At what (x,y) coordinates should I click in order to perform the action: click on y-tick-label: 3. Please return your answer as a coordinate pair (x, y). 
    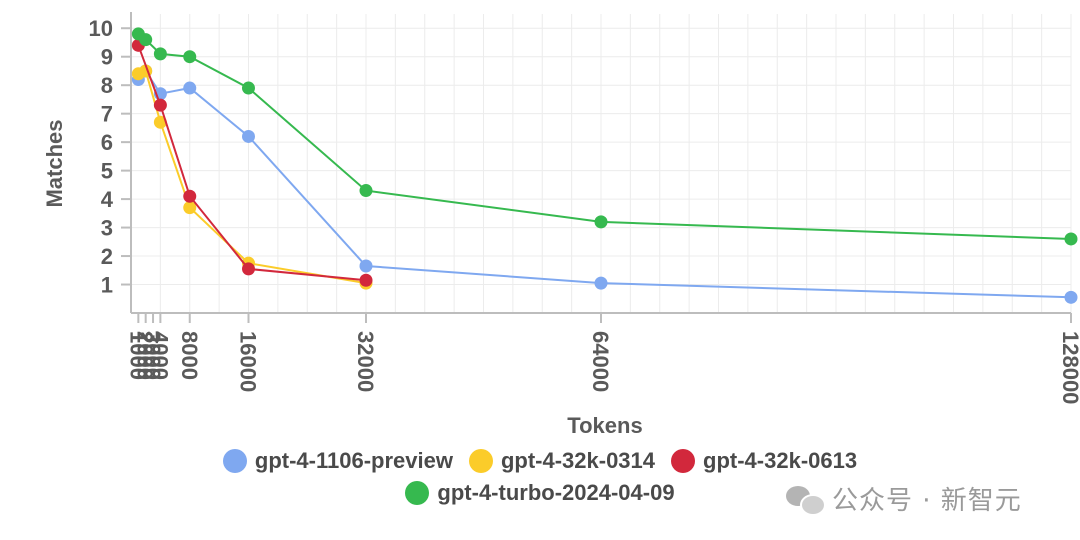
    Looking at the image, I should click on (107, 228).